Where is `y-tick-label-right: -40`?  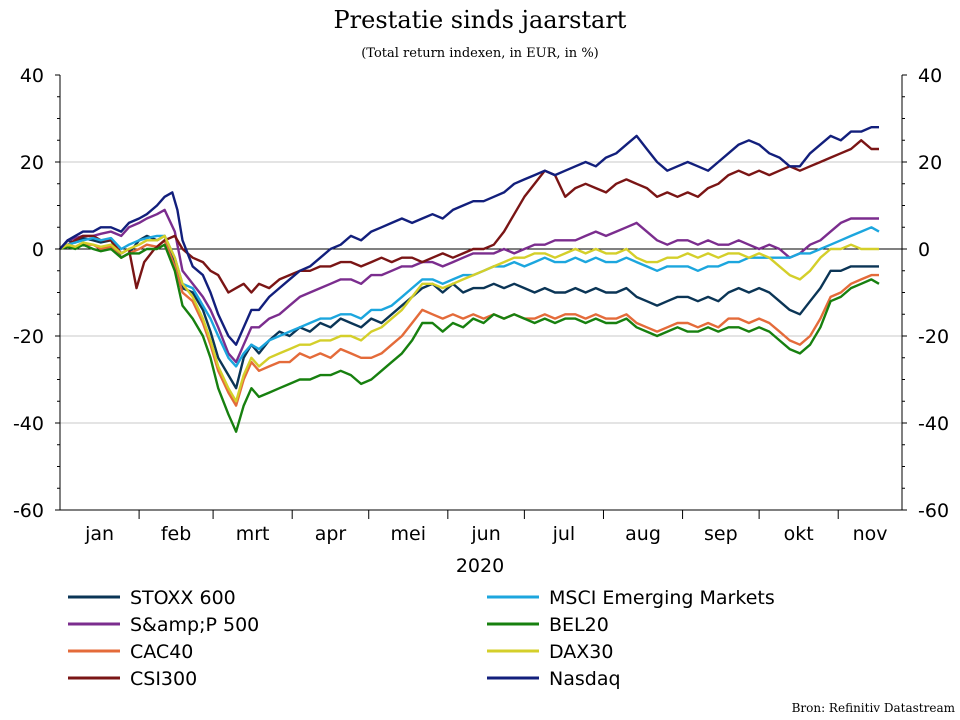
y-tick-label-right: -40 is located at coordinates (933, 424).